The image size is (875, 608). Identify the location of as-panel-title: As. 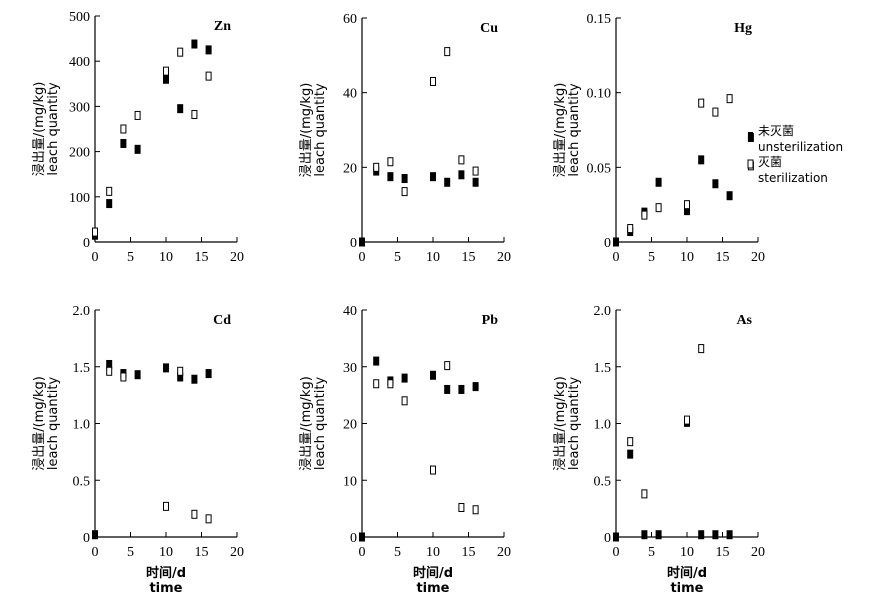
(744, 320).